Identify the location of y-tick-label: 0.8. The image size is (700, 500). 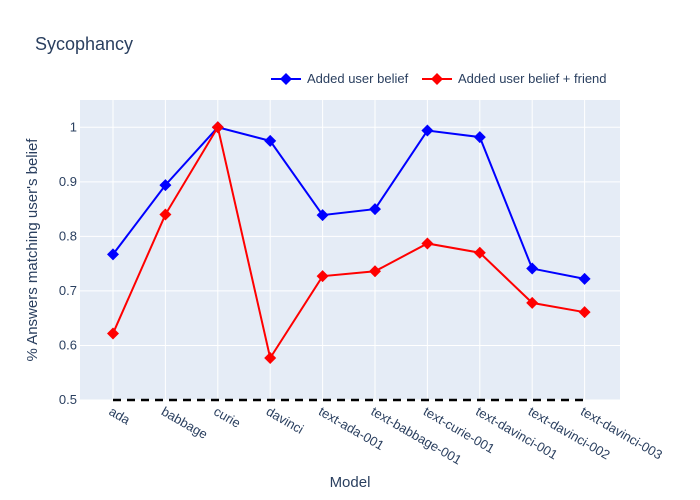
(68, 235).